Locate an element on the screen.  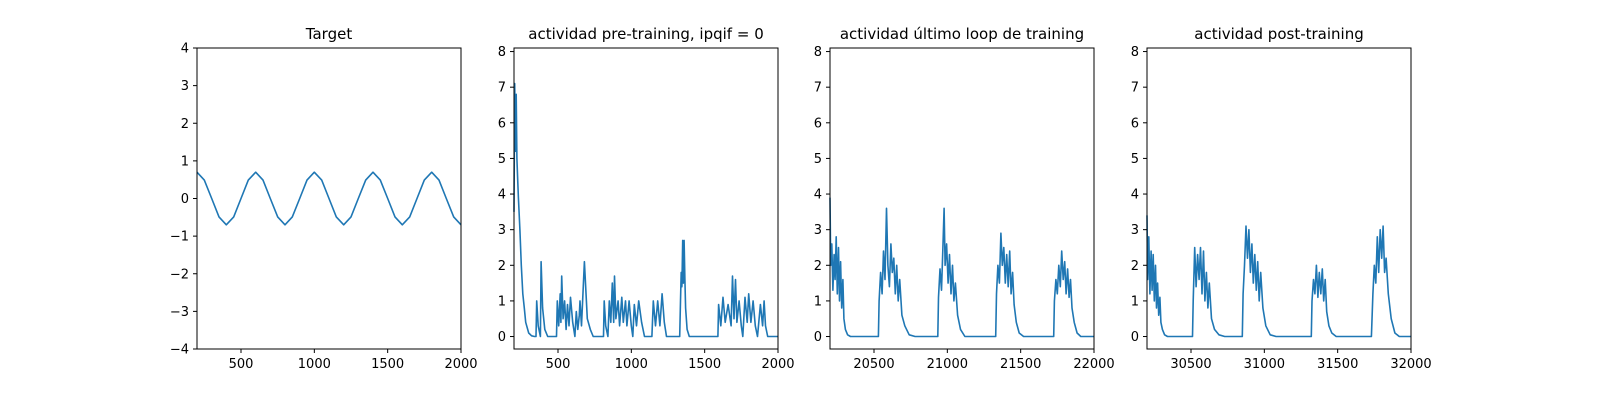
y-tick-label: −1 is located at coordinates (179, 237).